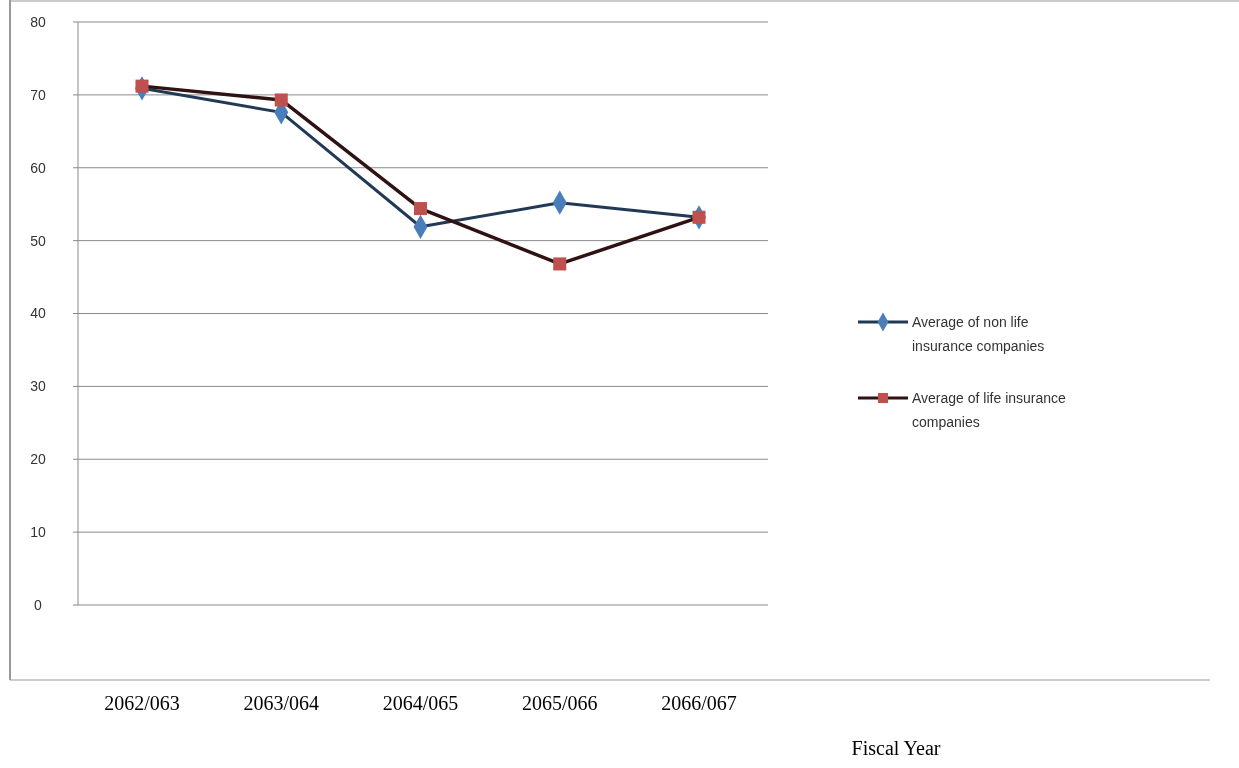 Image resolution: width=1239 pixels, height=768 pixels. Describe the element at coordinates (38, 167) in the screenshot. I see `y-tick-label: 60` at that location.